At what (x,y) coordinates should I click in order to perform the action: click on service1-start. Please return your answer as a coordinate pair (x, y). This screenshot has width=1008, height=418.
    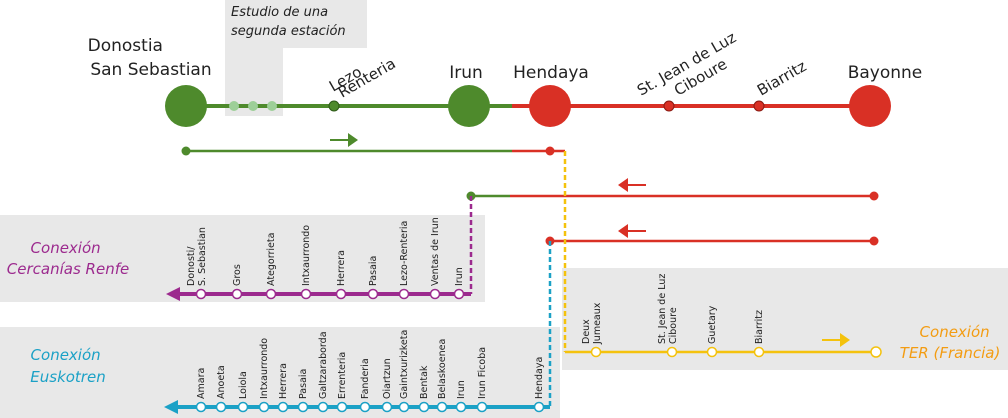
    Looking at the image, I should click on (186, 151).